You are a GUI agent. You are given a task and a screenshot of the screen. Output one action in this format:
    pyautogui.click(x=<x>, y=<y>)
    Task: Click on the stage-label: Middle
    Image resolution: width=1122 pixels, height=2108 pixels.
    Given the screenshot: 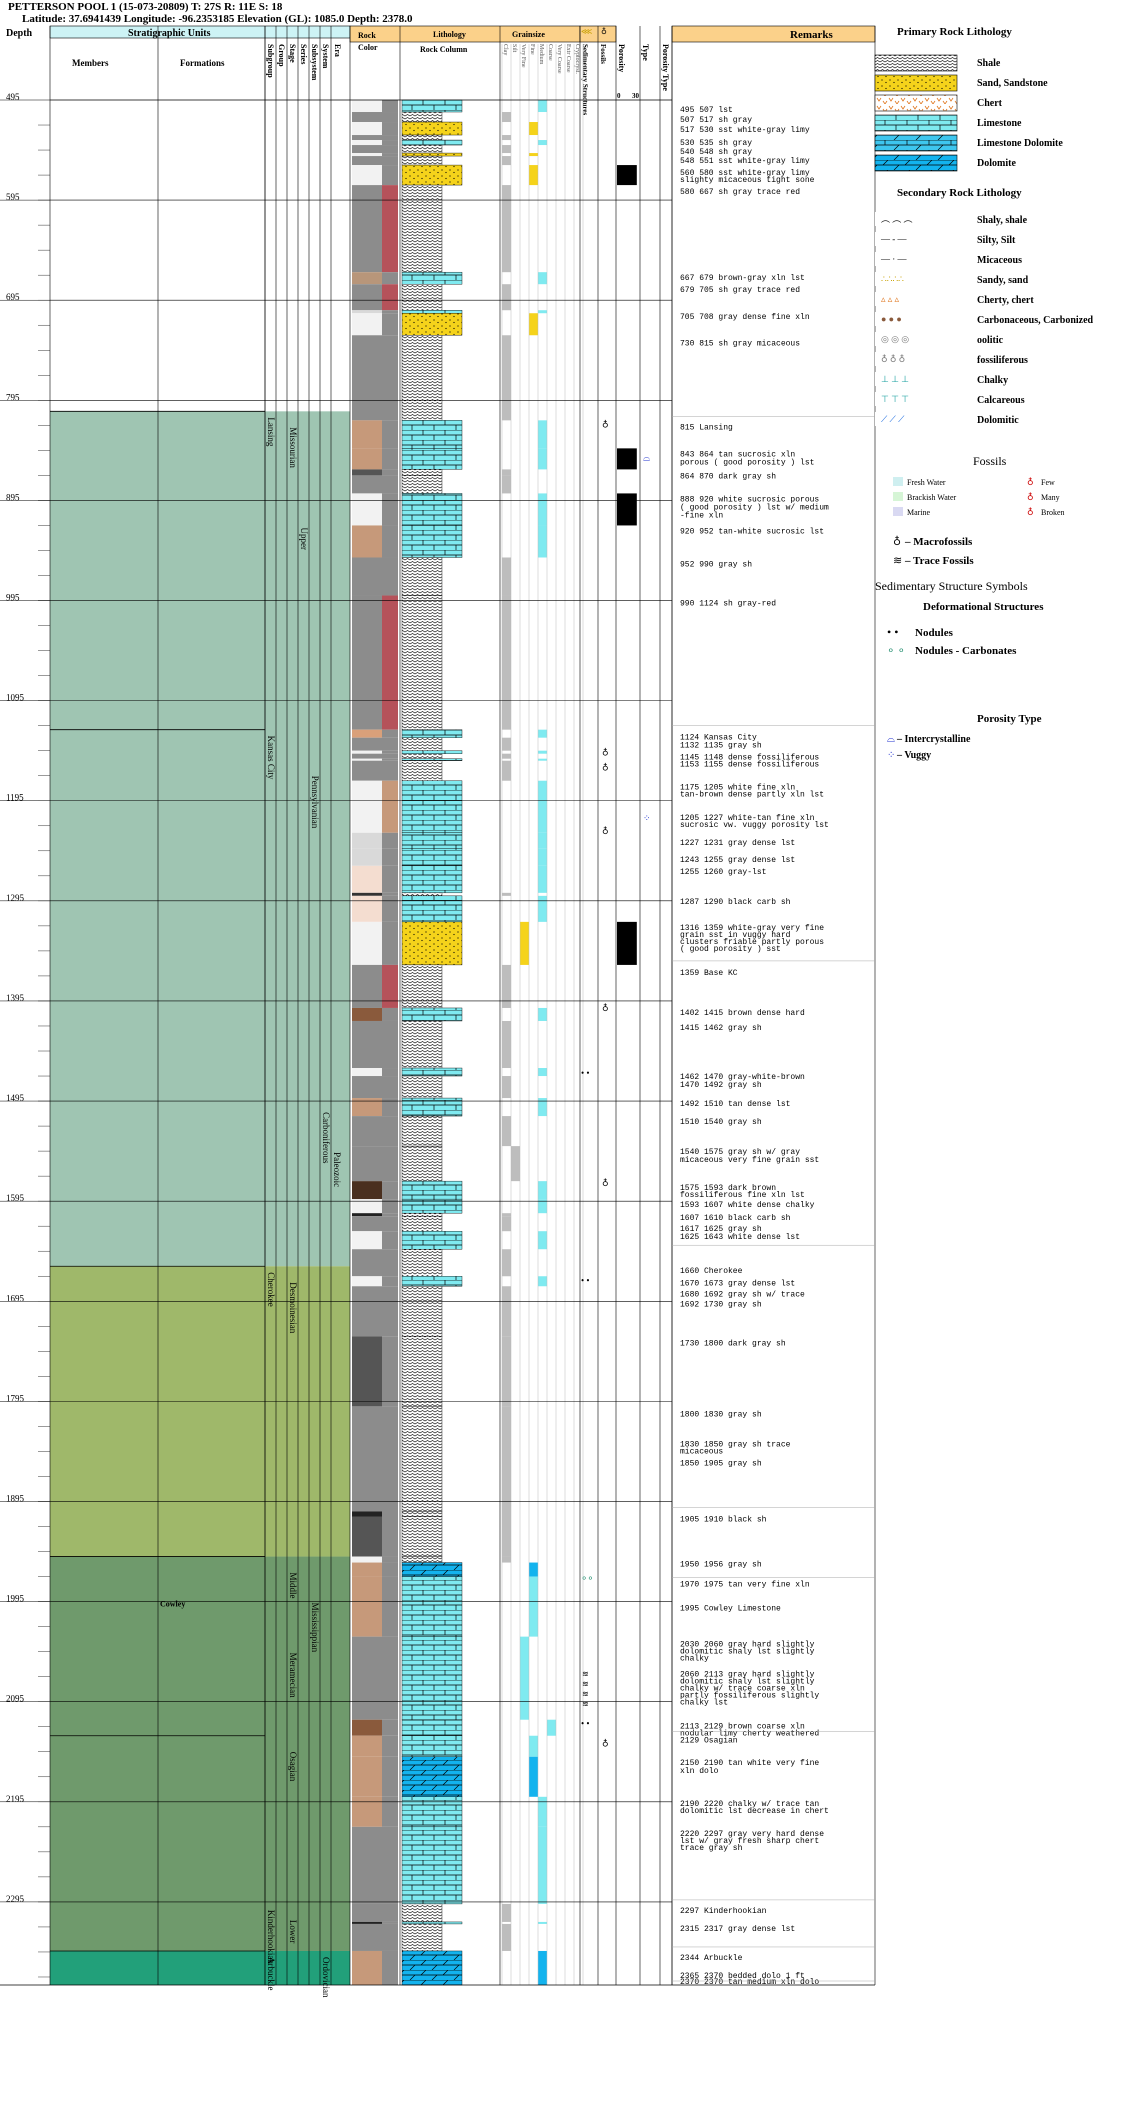 What is the action you would take?
    pyautogui.click(x=293, y=1586)
    